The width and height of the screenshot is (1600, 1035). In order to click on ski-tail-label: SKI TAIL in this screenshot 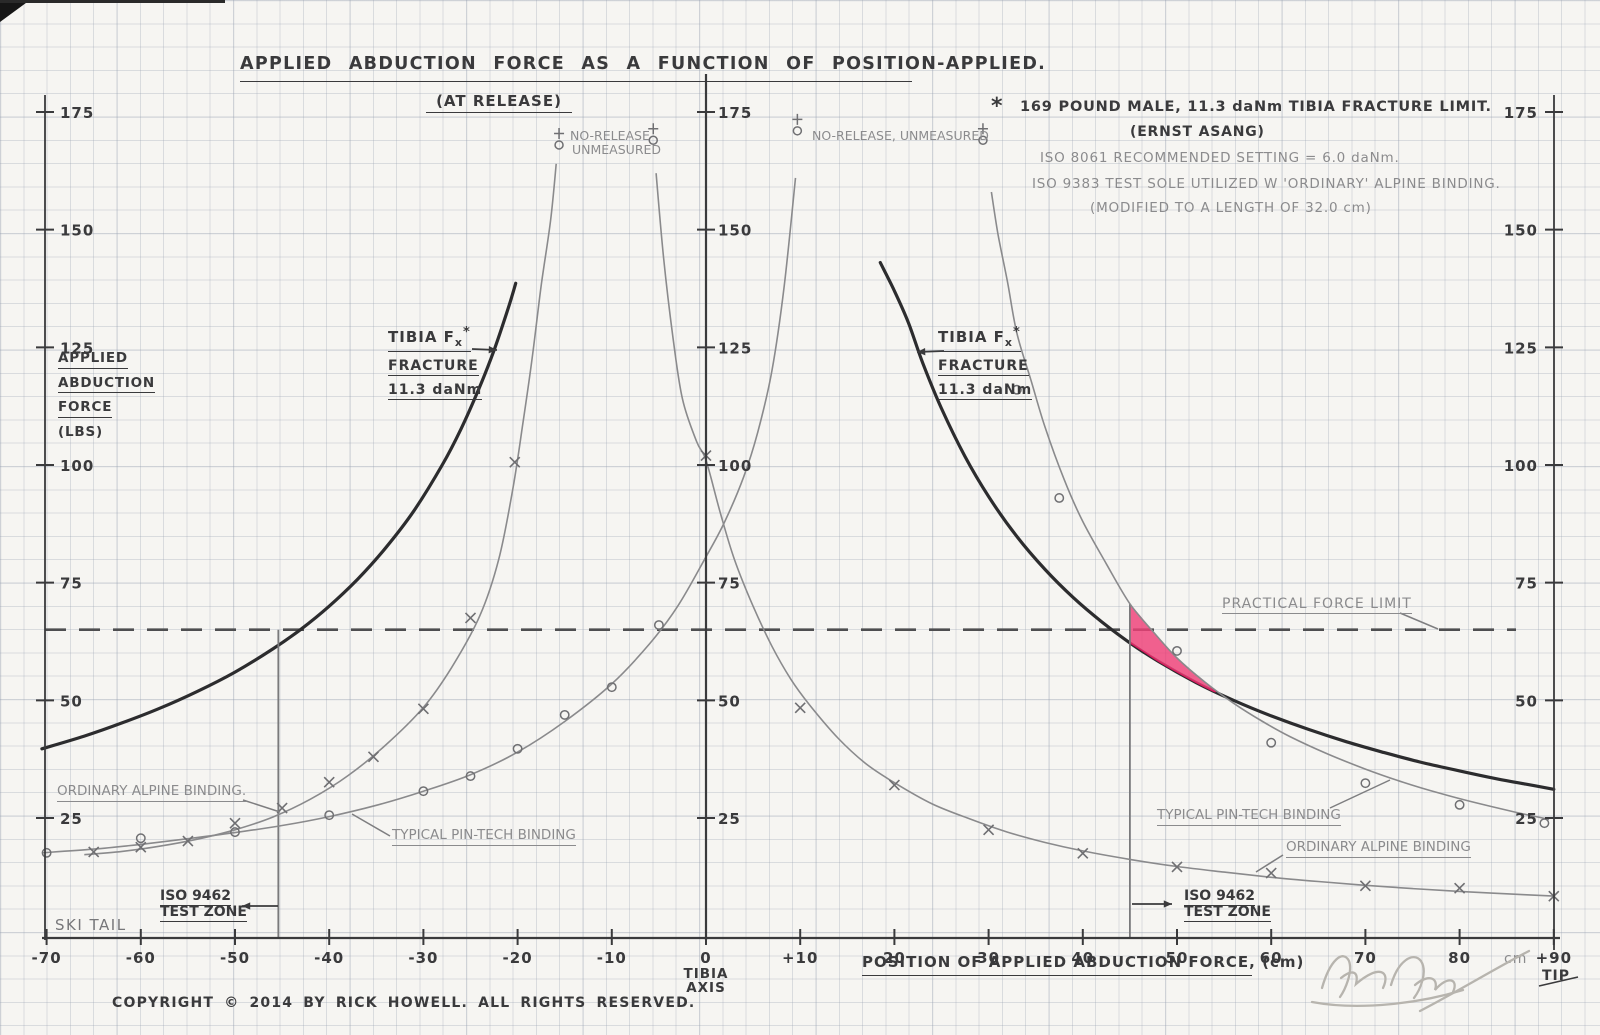, I will do `click(91, 925)`.